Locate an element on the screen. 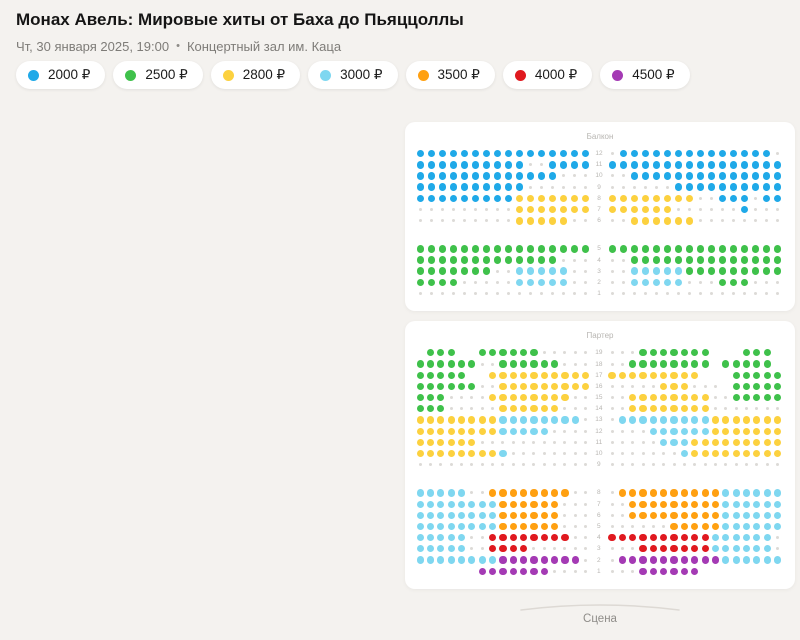 This screenshot has height=640, width=800. legend-chip-4000: 4000 ₽ is located at coordinates (547, 75).